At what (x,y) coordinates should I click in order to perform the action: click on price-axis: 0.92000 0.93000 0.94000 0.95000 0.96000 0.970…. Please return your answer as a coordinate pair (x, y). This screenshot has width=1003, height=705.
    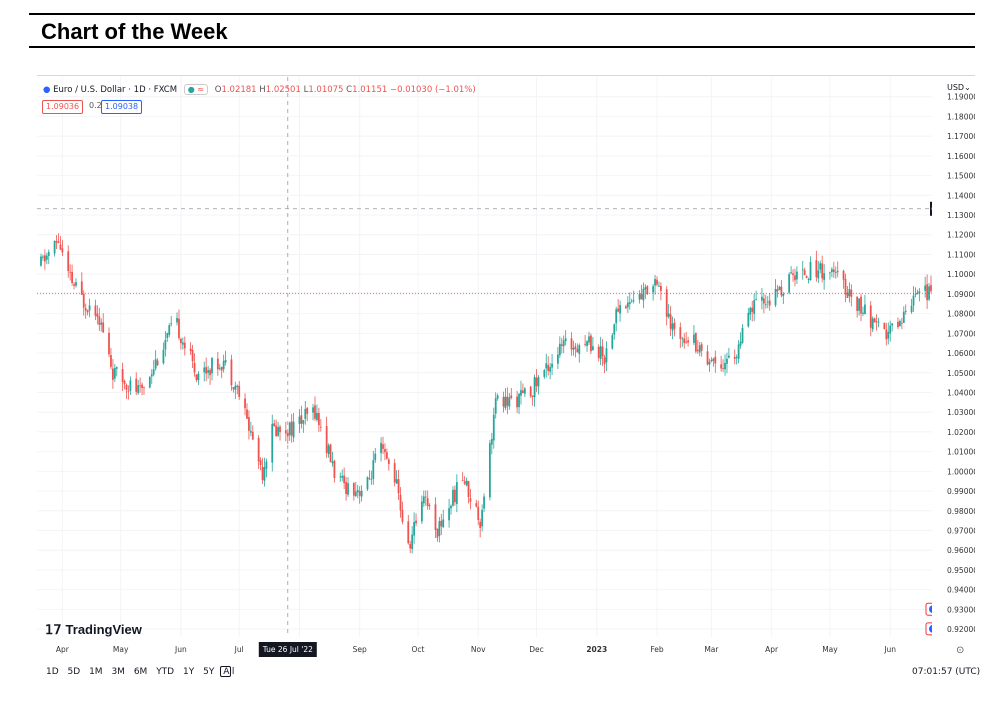
    Looking at the image, I should click on (953, 368).